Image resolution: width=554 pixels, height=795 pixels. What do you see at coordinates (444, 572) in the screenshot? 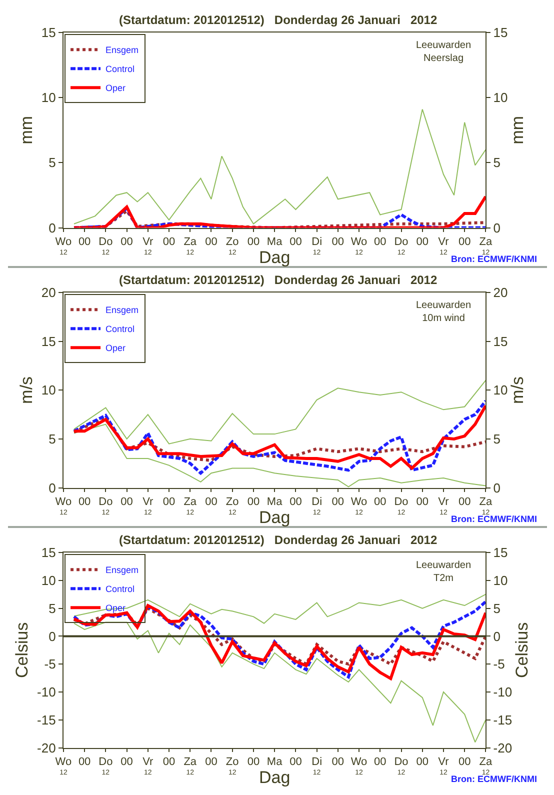
I see `annotation: Leeuwarden T2m` at bounding box center [444, 572].